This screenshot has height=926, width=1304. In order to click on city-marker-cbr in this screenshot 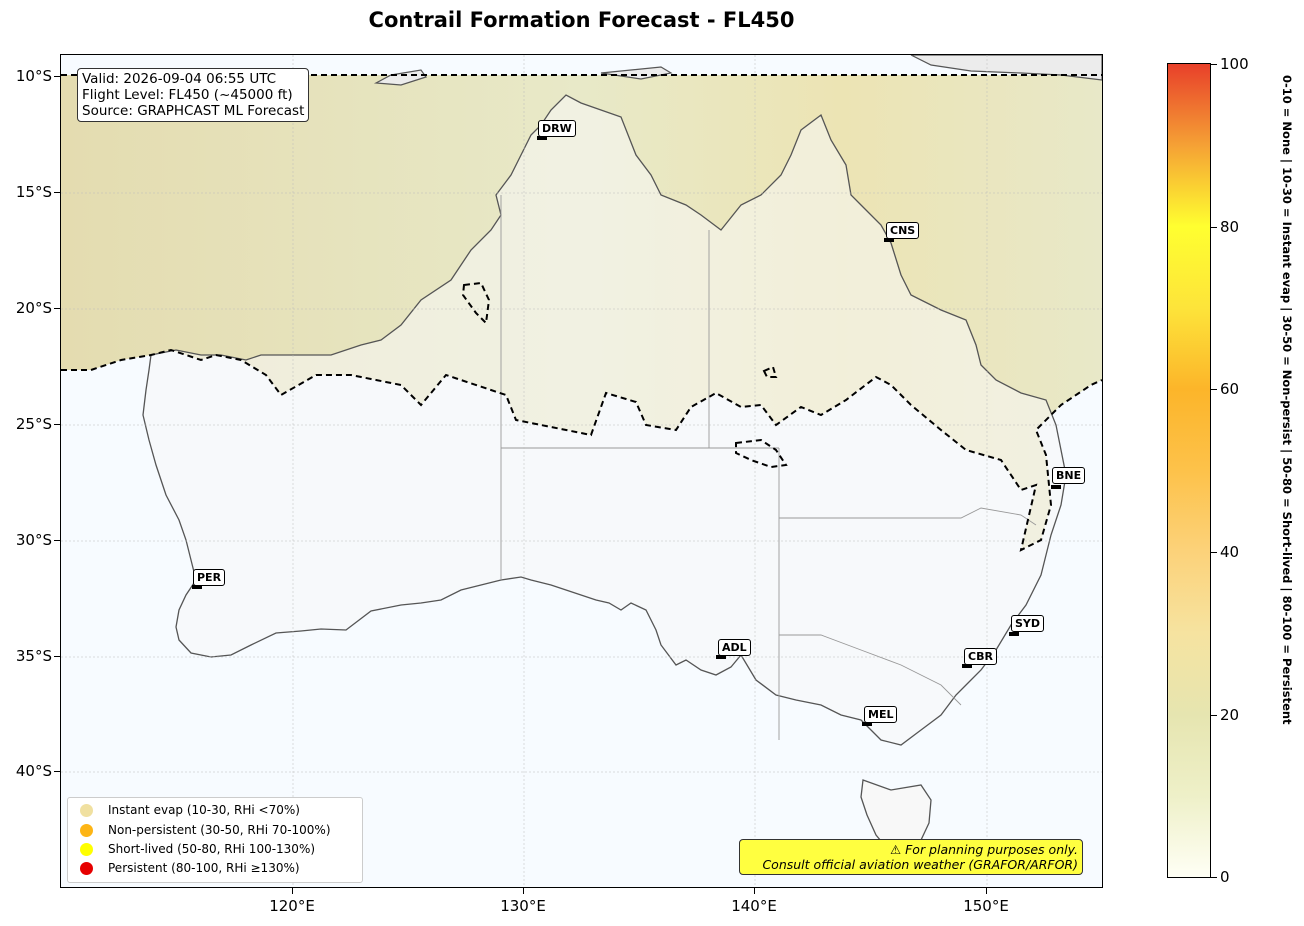, I will do `click(967, 666)`.